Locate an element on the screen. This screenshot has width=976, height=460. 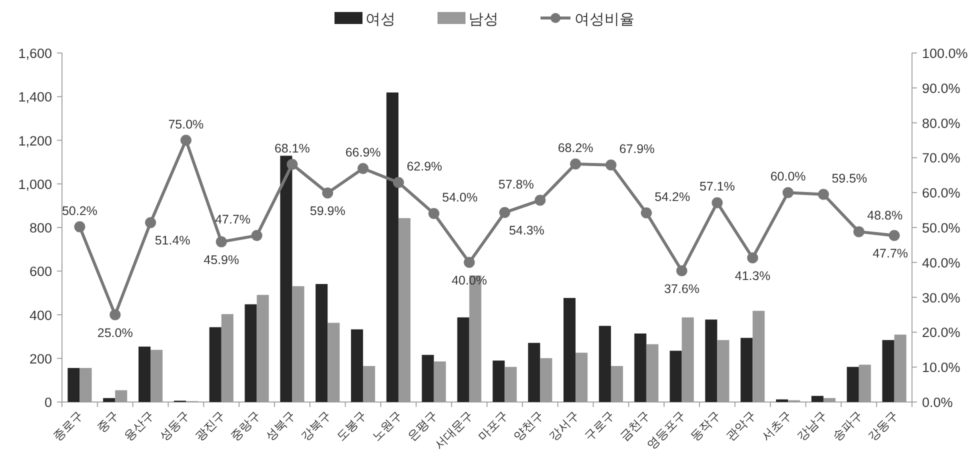
legend-label: 남성 is located at coordinates (483, 19).